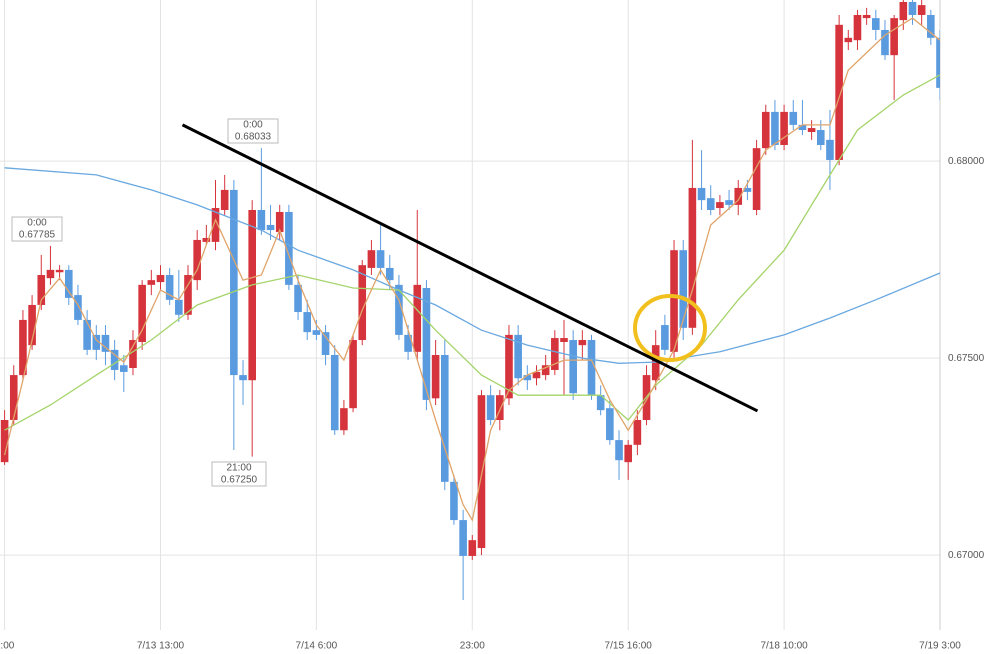 The width and height of the screenshot is (1000, 654). Describe the element at coordinates (161, 646) in the screenshot. I see `x-tick-label: 7/13 13:00` at that location.